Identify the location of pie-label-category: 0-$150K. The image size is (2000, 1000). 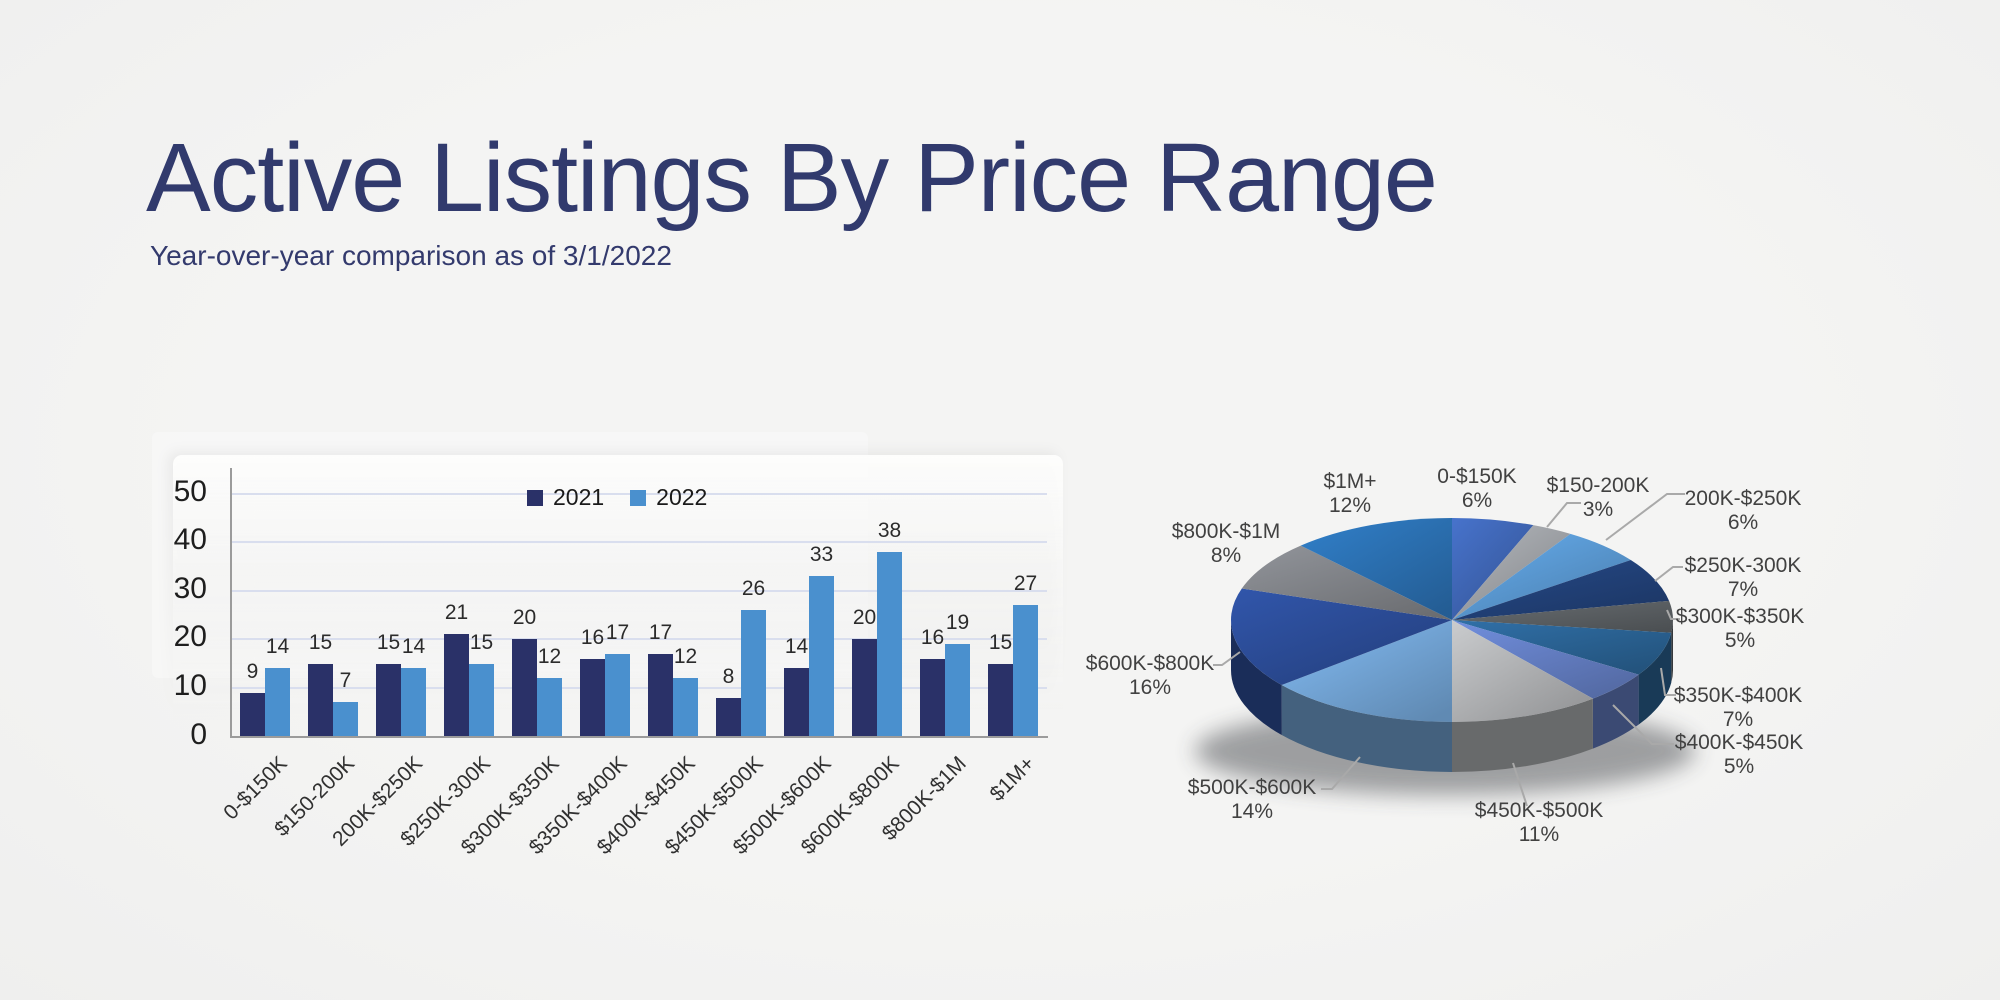
(1477, 476).